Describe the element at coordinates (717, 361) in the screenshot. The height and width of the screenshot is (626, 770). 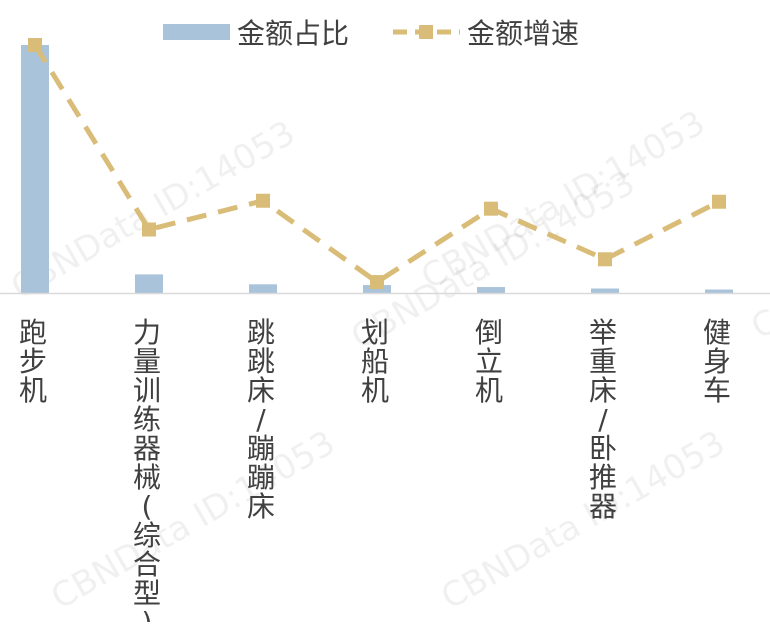
I see `x-tick-label-6: 健身车` at that location.